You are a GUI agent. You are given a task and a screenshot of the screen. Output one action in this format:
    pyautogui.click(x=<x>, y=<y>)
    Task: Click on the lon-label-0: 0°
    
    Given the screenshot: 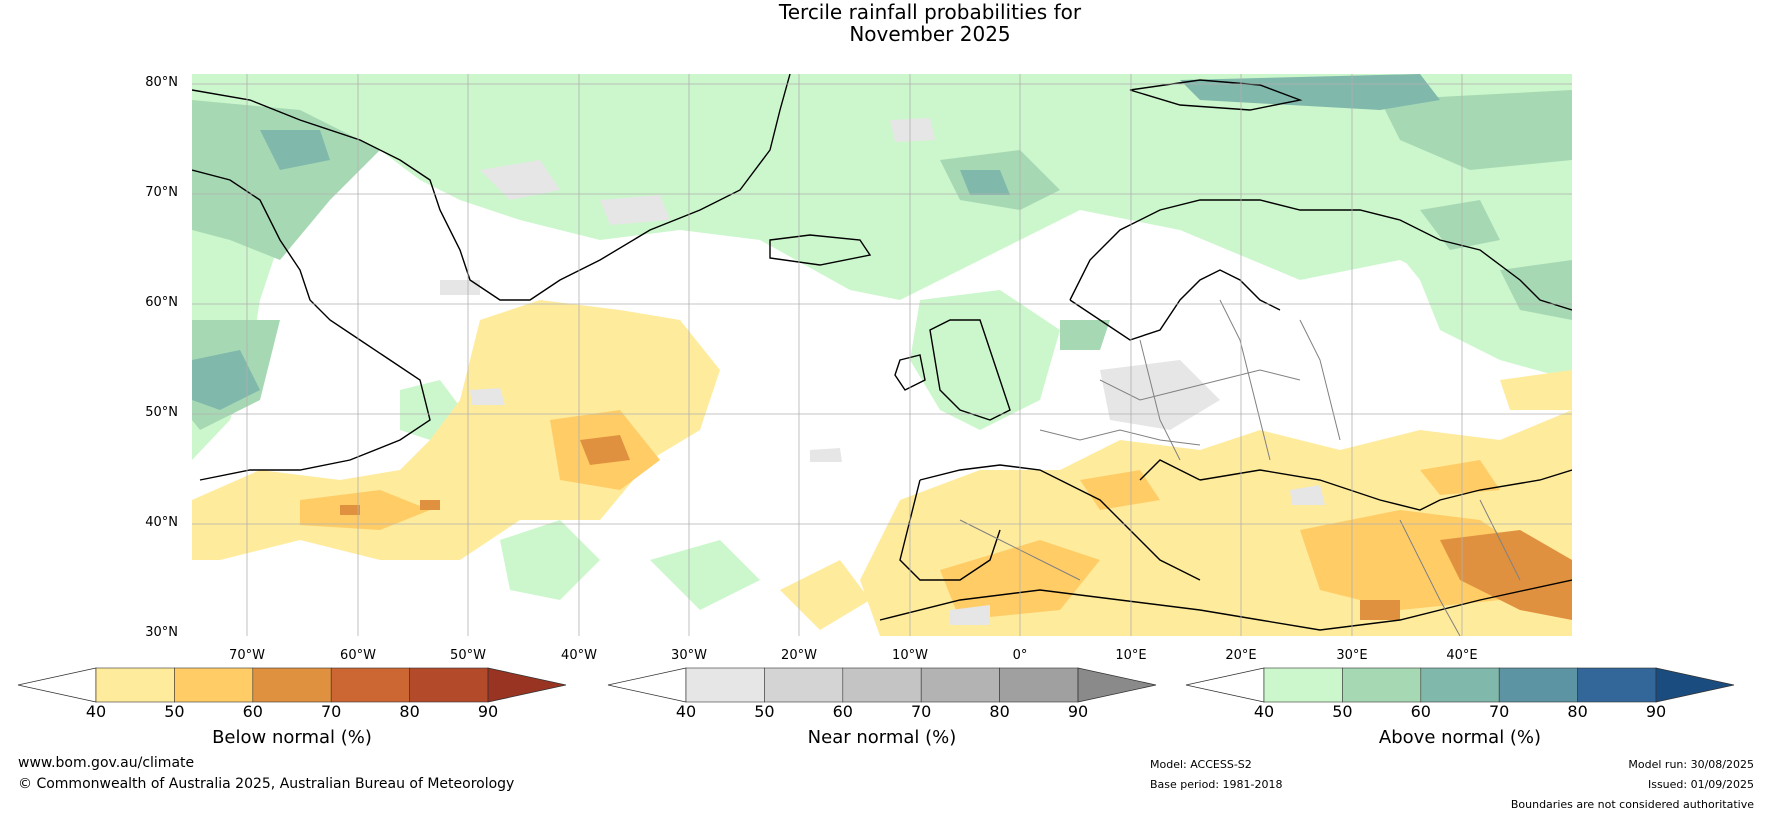 What is the action you would take?
    pyautogui.click(x=1020, y=655)
    